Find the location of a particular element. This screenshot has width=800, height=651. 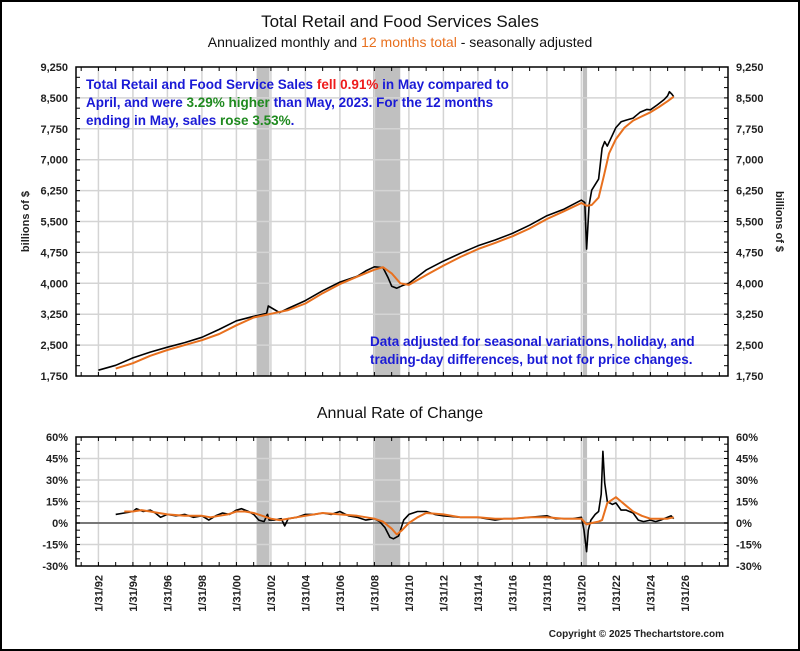

y-tick-label-right: 15% is located at coordinates (747, 503).